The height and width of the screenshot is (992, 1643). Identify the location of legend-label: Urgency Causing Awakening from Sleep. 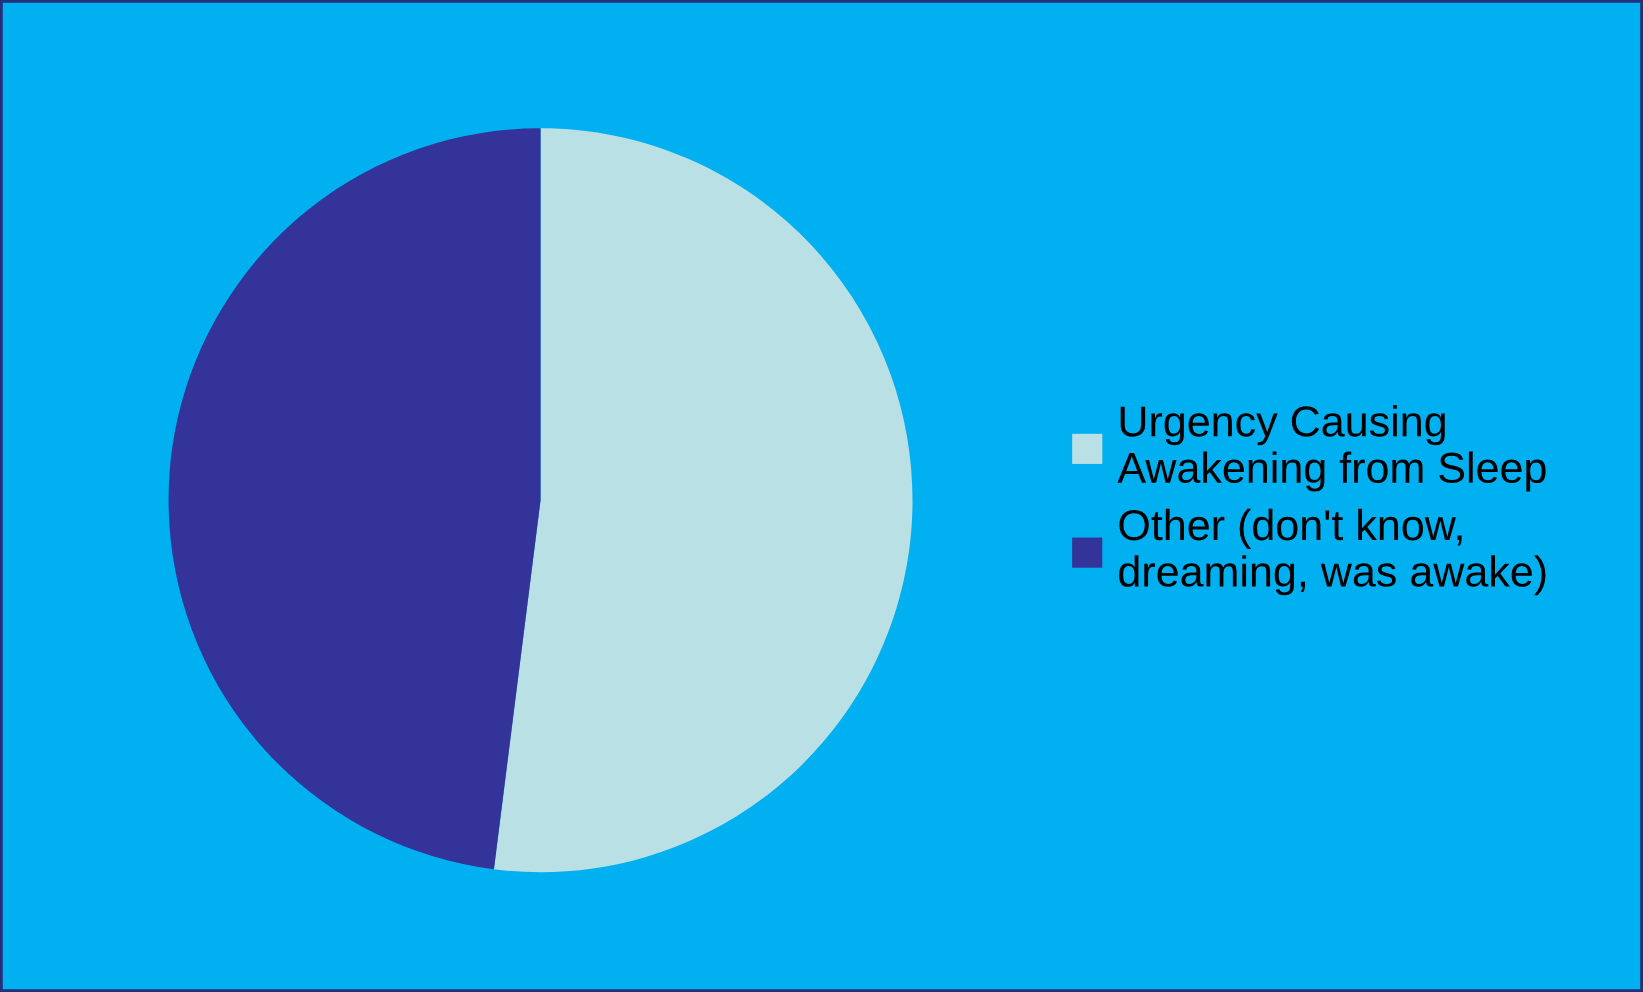
(1331, 448).